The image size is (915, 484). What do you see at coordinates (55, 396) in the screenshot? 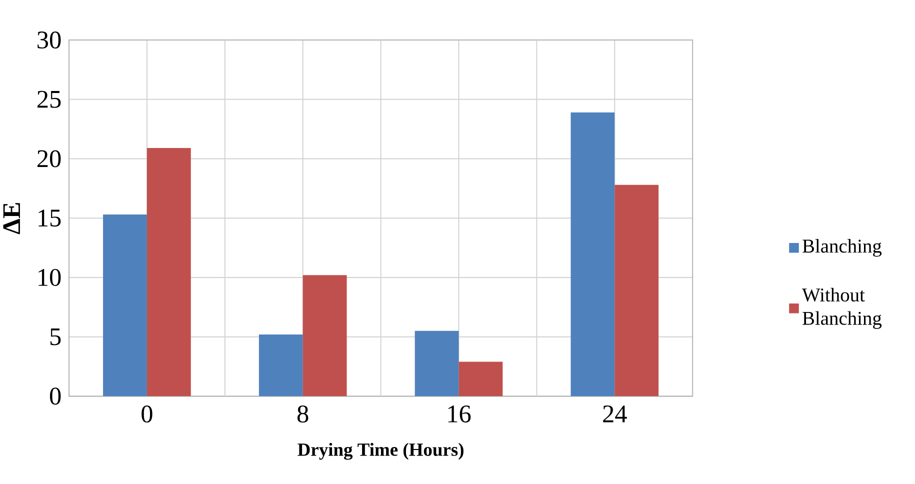
I see `y-tick-label: 0` at bounding box center [55, 396].